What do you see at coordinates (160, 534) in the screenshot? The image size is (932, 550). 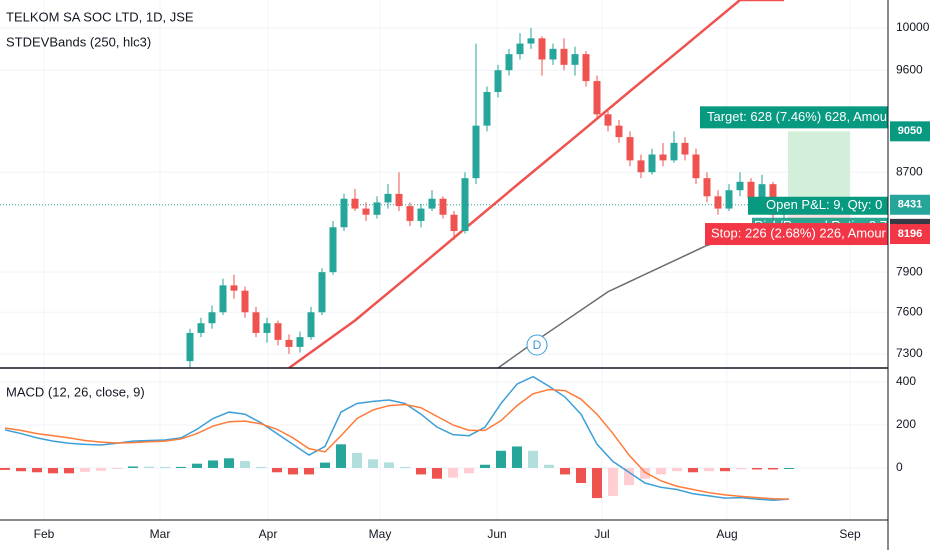 I see `x-tick-label: Mar` at bounding box center [160, 534].